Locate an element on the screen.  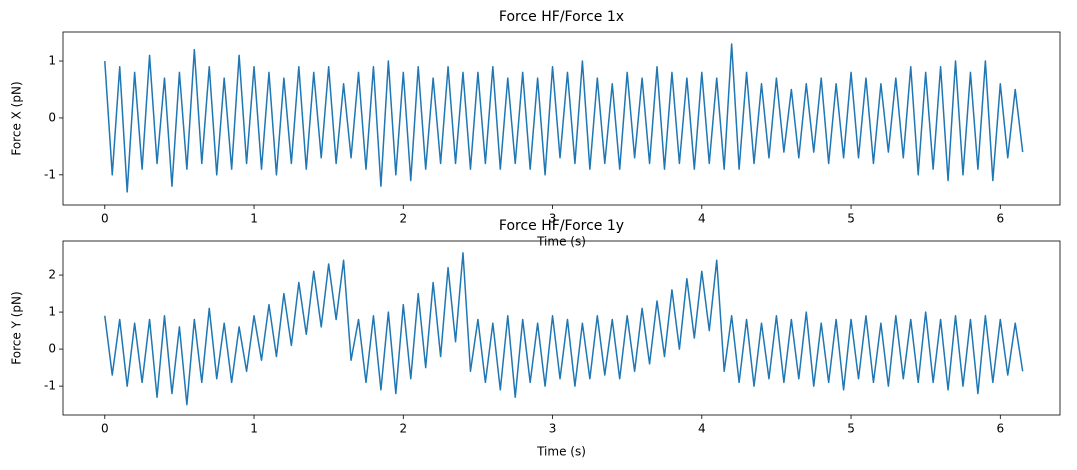
y-axis-label: Force Y (pN) is located at coordinates (17, 327).